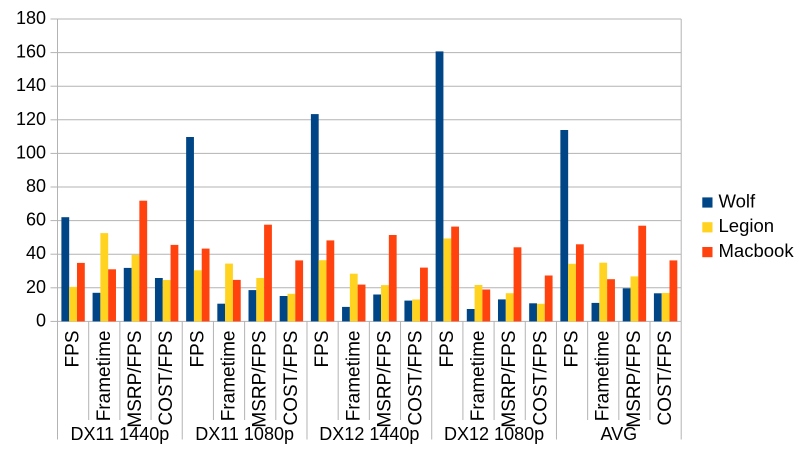 This screenshot has width=808, height=459. Describe the element at coordinates (31, 152) in the screenshot. I see `svg-text: 100` at that location.